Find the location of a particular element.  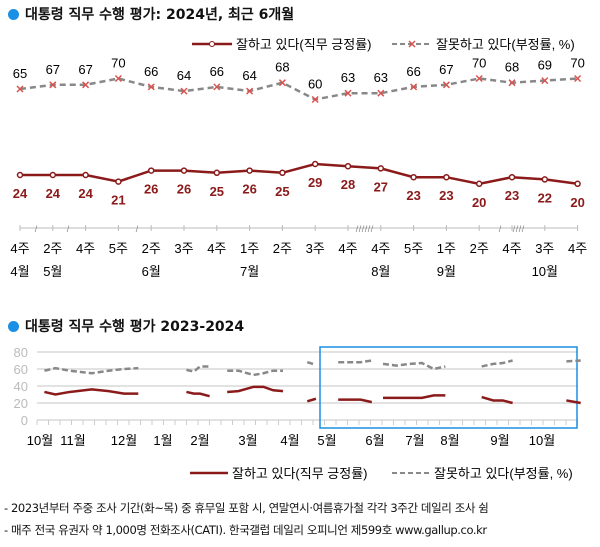

approve-data-label: 23 is located at coordinates (512, 195).